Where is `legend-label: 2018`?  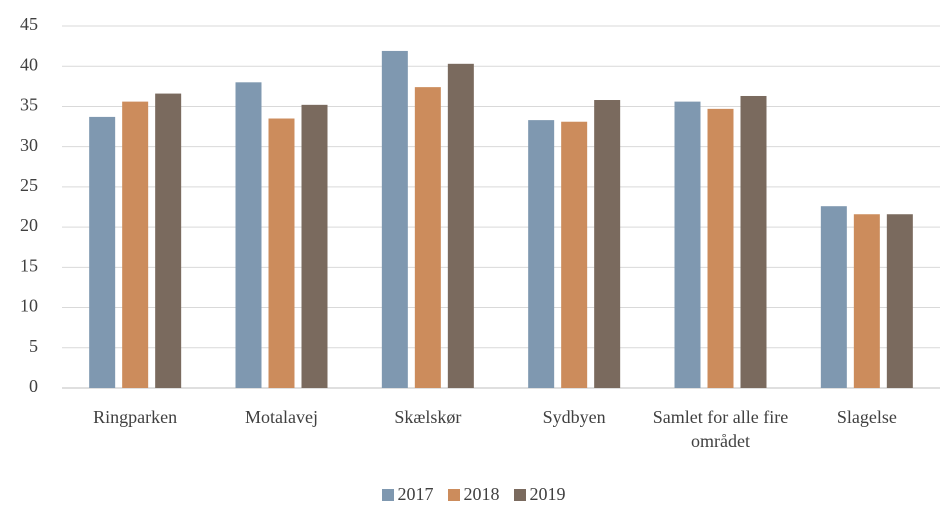
legend-label: 2018 is located at coordinates (481, 494).